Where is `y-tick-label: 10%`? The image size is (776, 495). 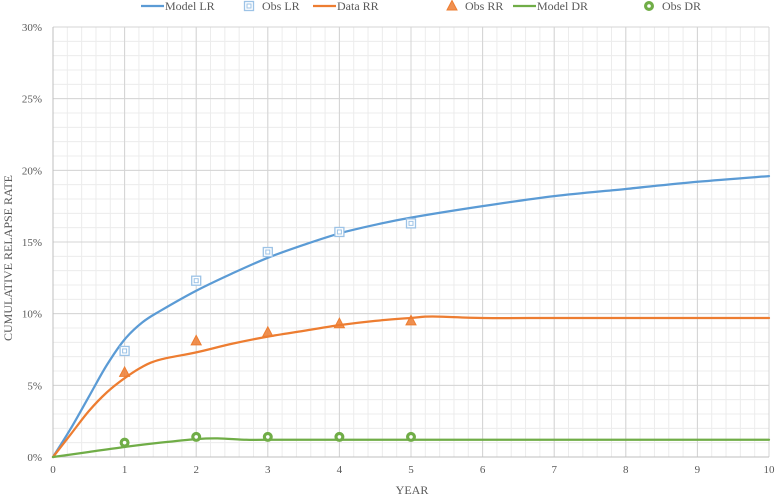
y-tick-label: 10% is located at coordinates (32, 315).